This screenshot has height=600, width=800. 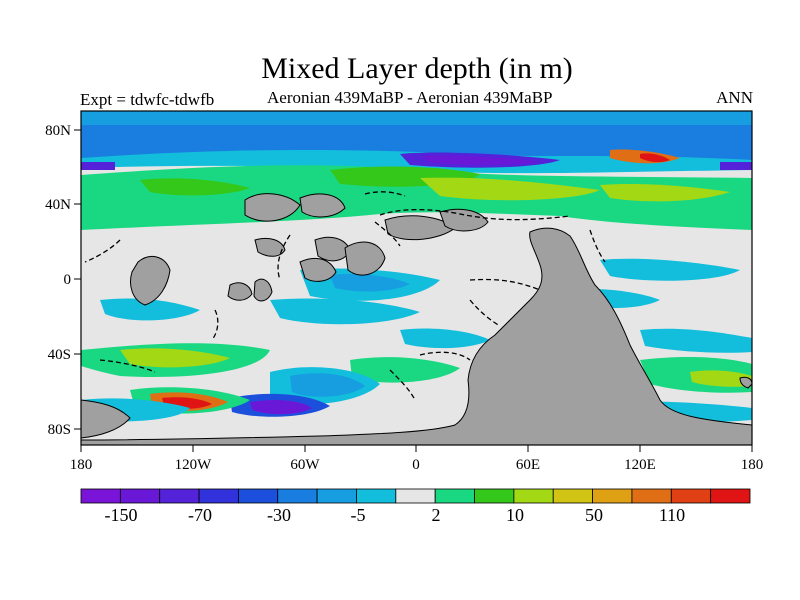 I want to click on x-tick-label: 0, so click(x=416, y=465).